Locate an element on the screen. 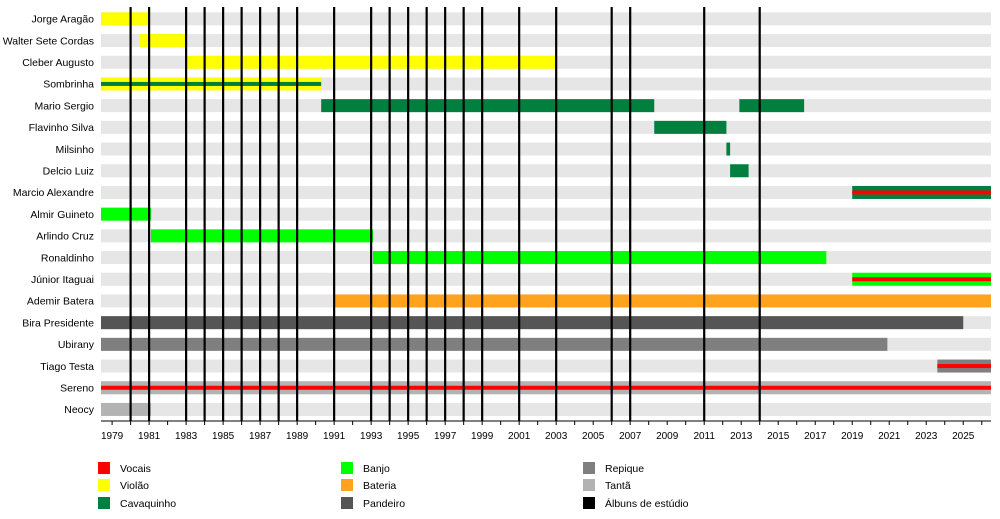 Image resolution: width=1000 pixels, height=519 pixels. member-label: Bira Presidente is located at coordinates (58, 323).